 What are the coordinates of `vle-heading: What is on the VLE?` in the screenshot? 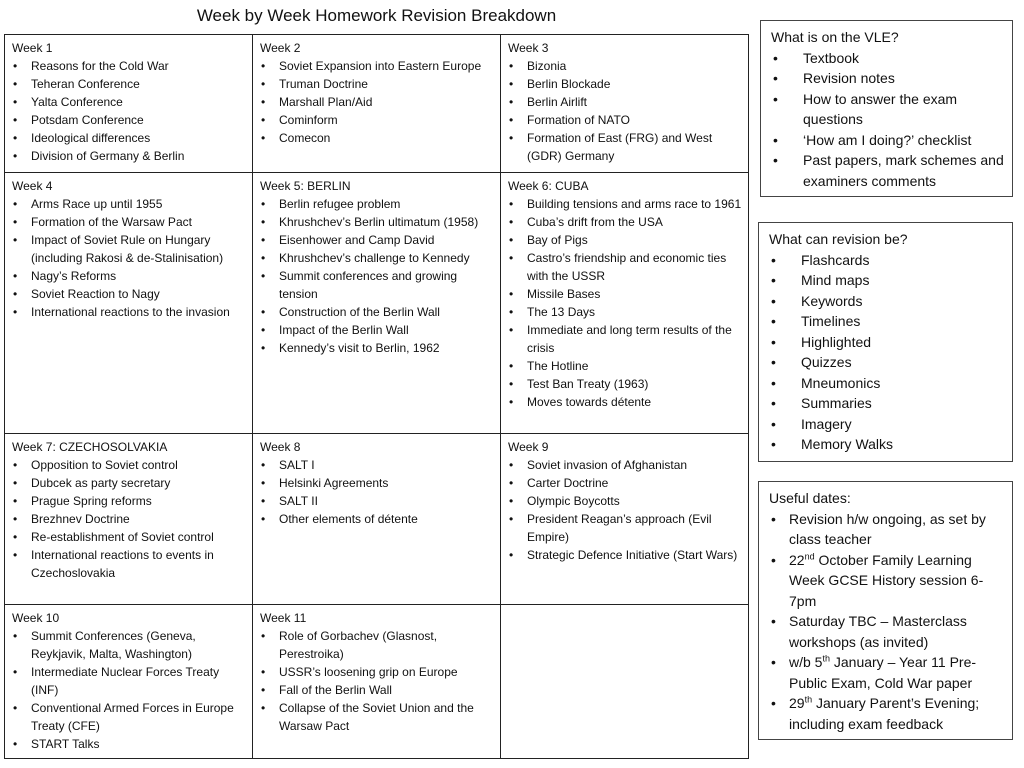 It's located at (835, 37).